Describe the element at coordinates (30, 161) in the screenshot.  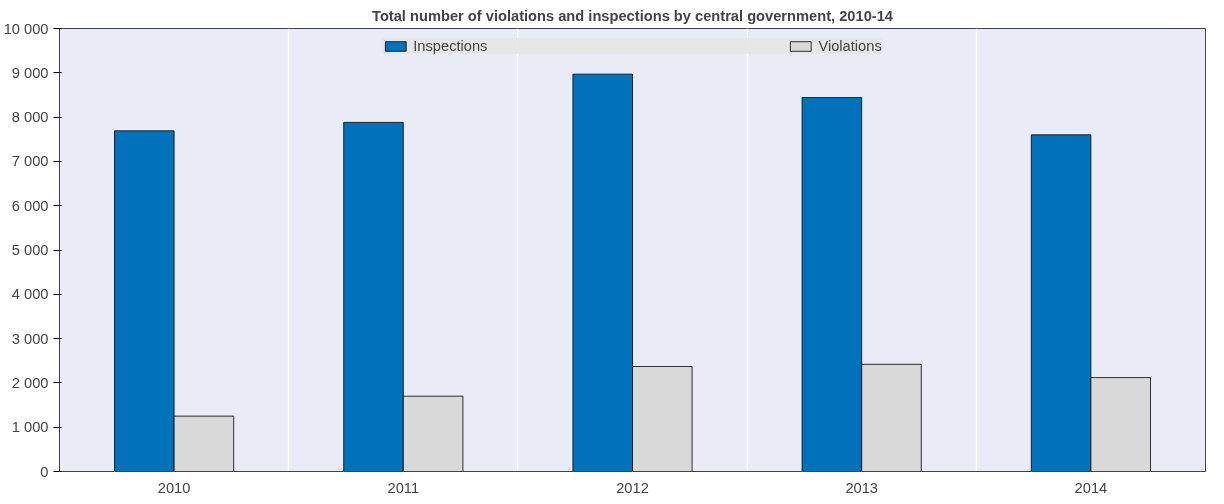
I see `y-tick-label: 7 000` at that location.